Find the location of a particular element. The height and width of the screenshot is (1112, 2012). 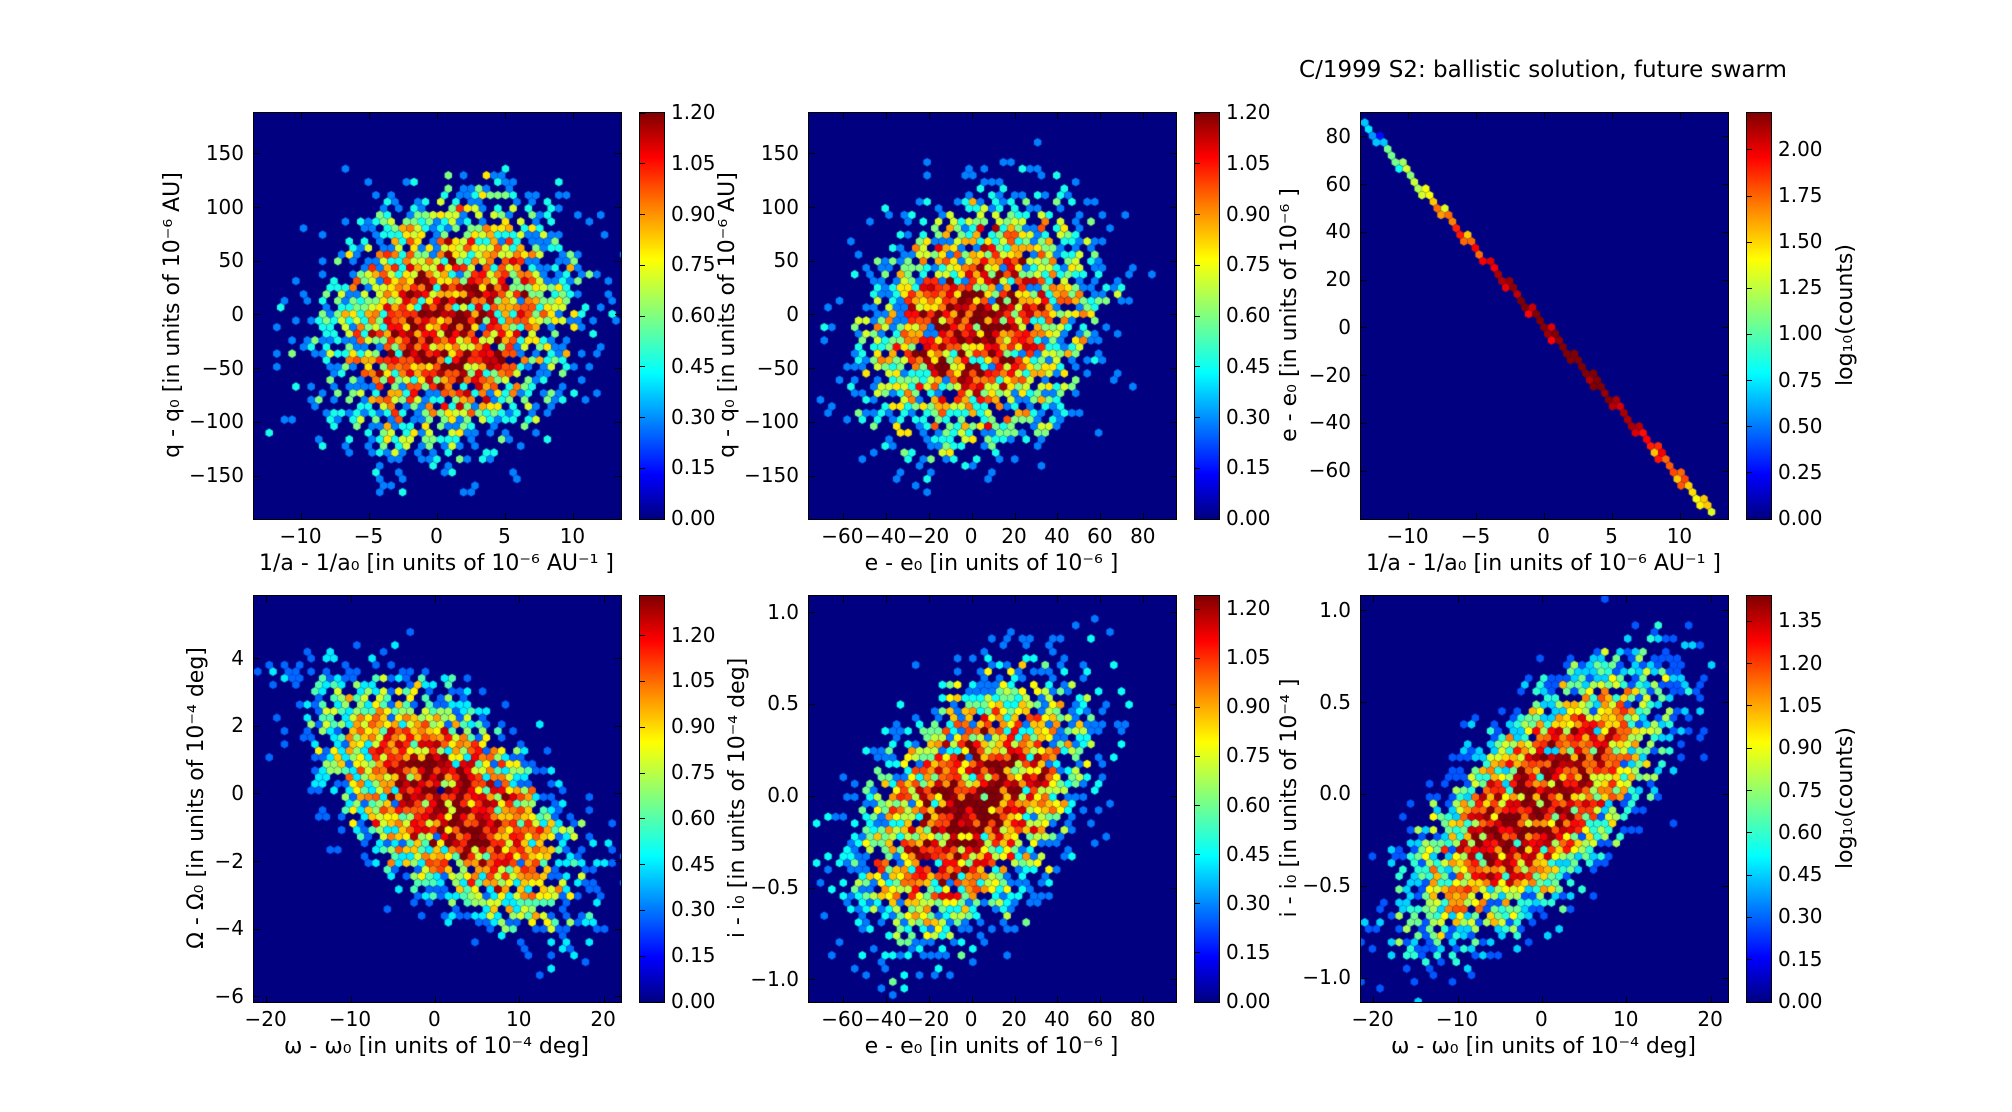

y-tick-label: 20 is located at coordinates (1338, 279).